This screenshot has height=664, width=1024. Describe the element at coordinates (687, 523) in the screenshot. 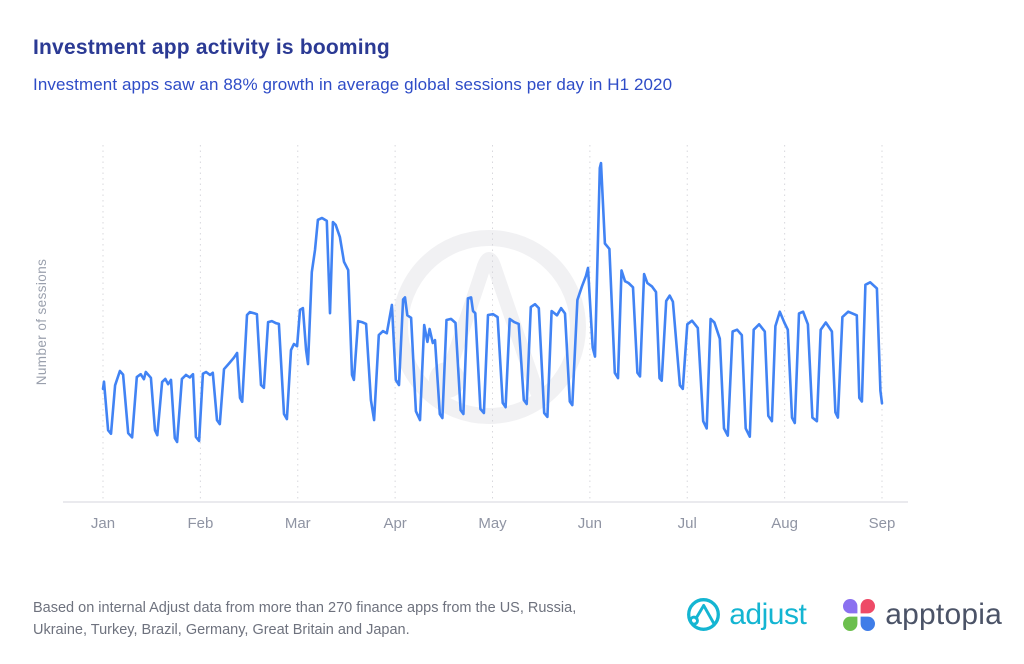

I see `x-tick-label: Jul` at that location.